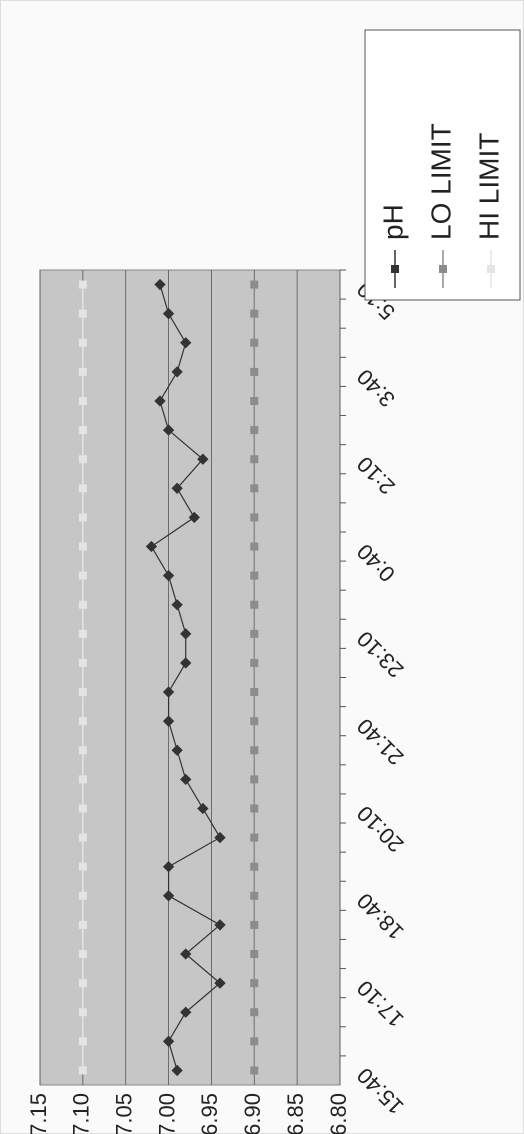 This screenshot has width=524, height=1134. What do you see at coordinates (124, 1113) in the screenshot?
I see `y-tick-label: 7.05` at bounding box center [124, 1113].